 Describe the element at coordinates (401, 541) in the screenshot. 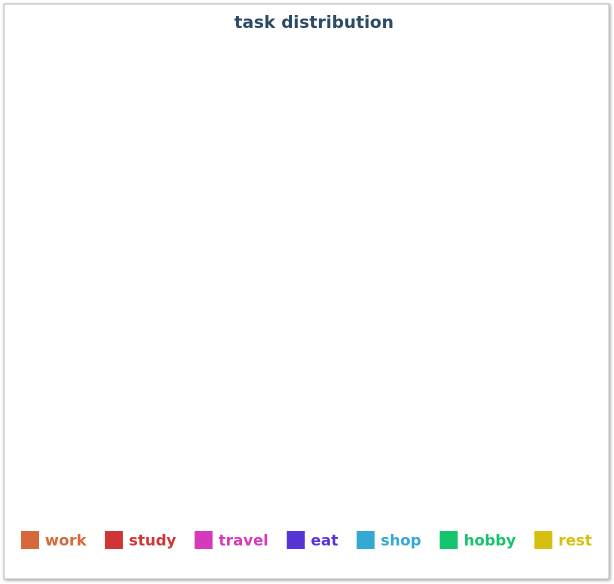

I see `legend-label: shop` at that location.